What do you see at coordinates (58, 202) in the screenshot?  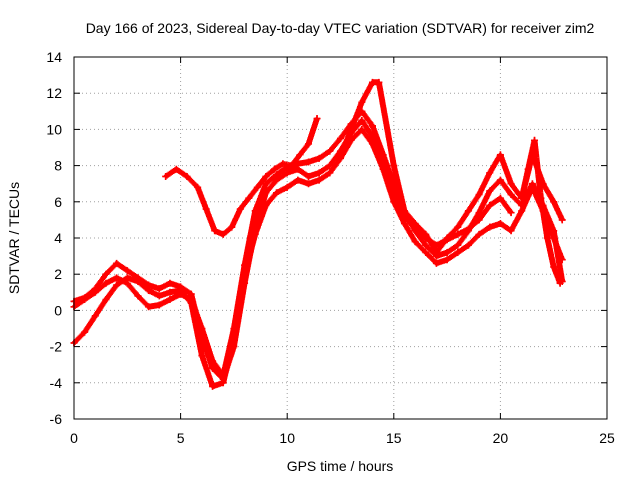 I see `y-tick-label: 6` at bounding box center [58, 202].